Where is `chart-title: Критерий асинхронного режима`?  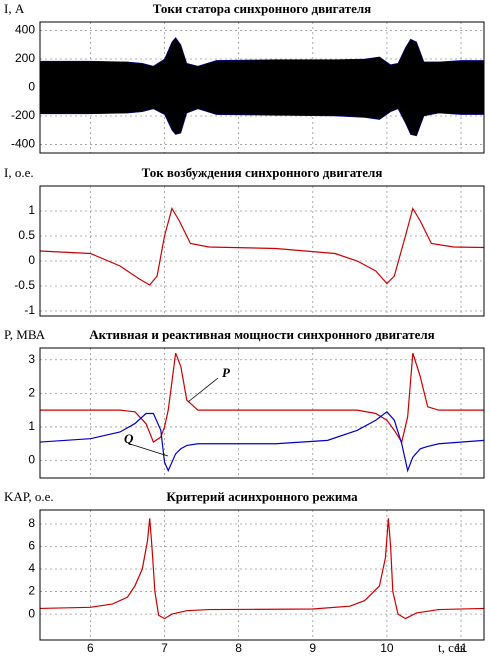 chart-title: Критерий асинхронного режима is located at coordinates (262, 496).